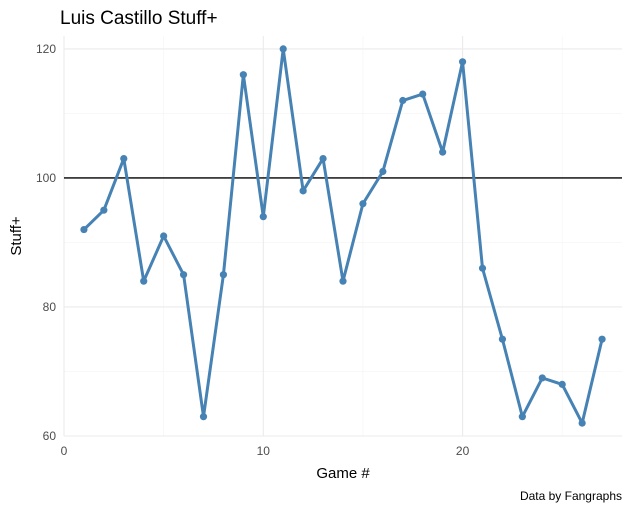 Image resolution: width=631 pixels, height=512 pixels. What do you see at coordinates (571, 496) in the screenshot?
I see `chart-caption: Data by Fangraphs` at bounding box center [571, 496].